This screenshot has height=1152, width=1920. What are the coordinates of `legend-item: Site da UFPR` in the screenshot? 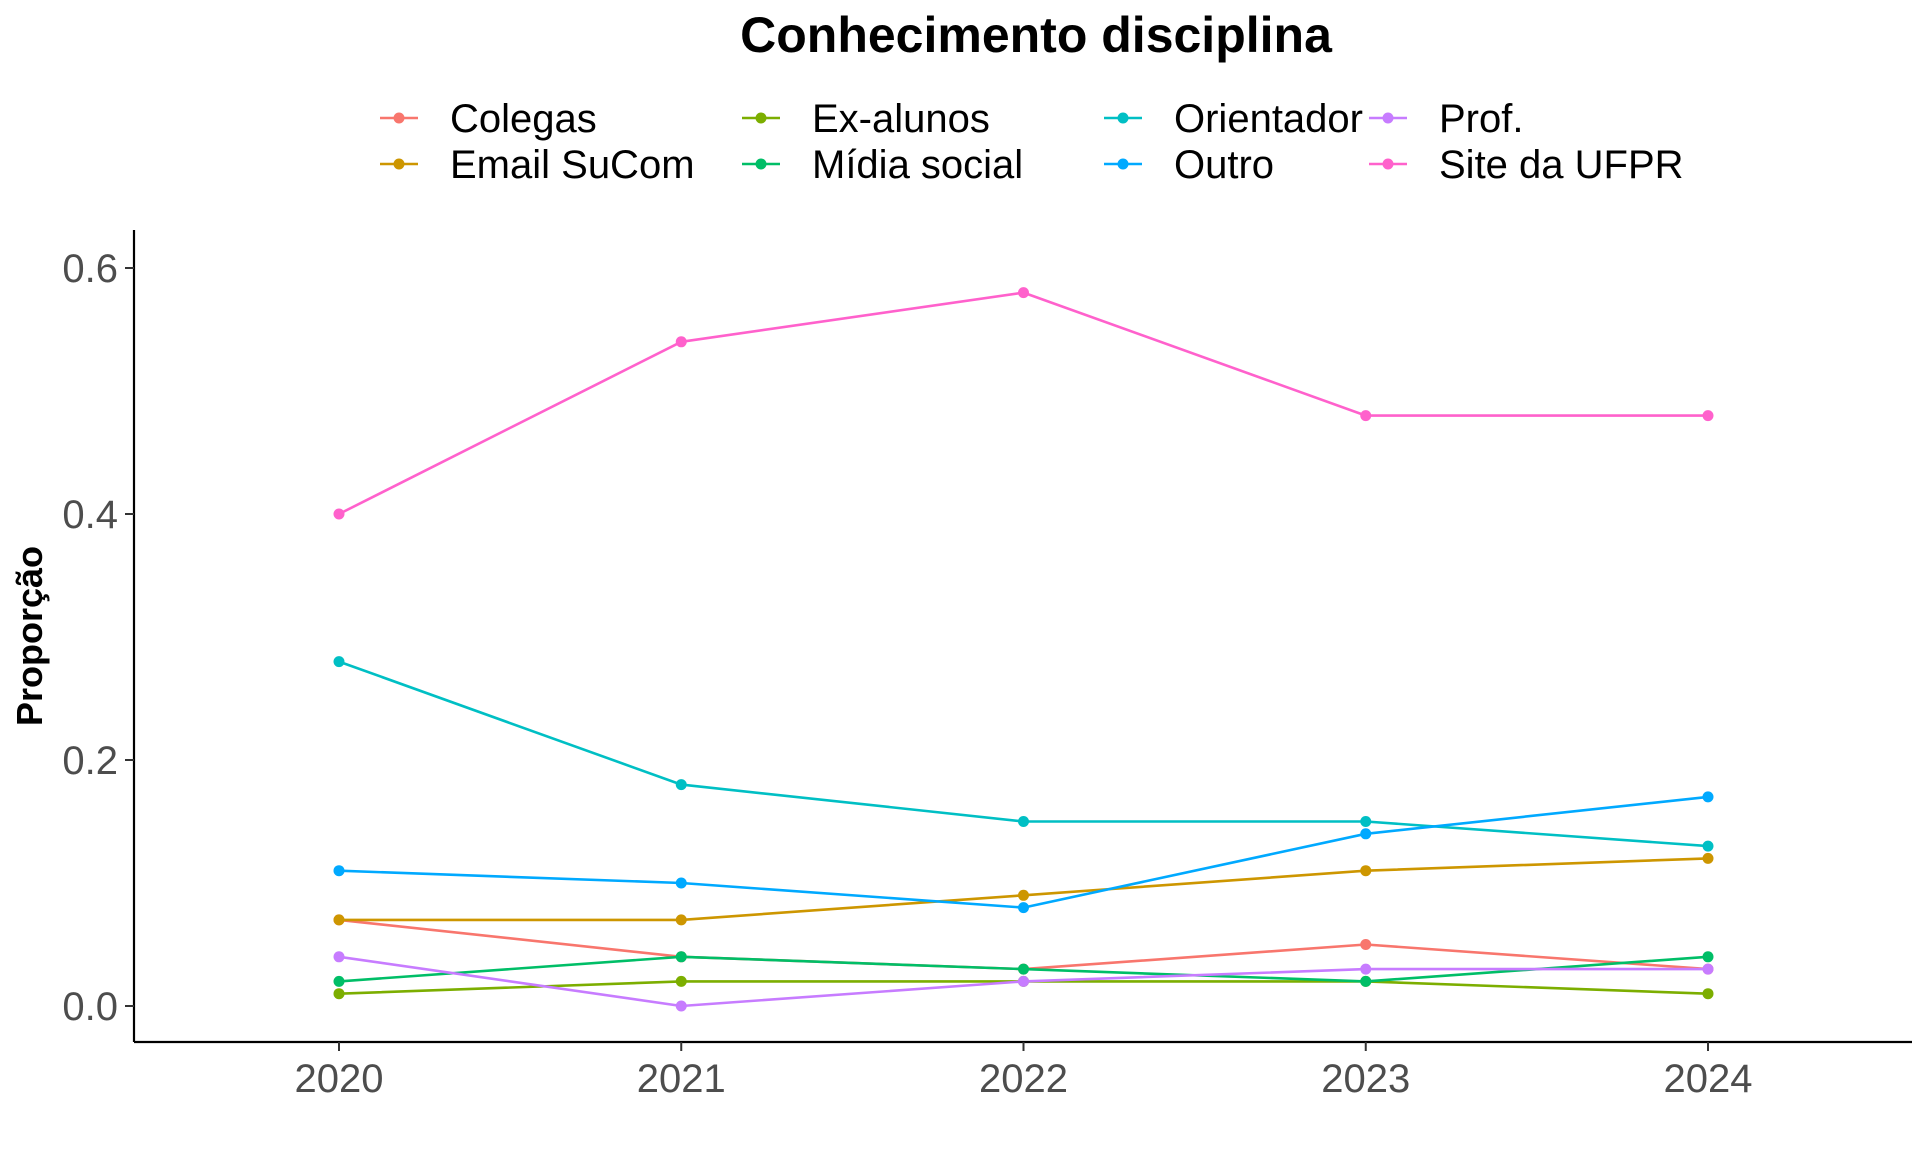 It's located at (1526, 165).